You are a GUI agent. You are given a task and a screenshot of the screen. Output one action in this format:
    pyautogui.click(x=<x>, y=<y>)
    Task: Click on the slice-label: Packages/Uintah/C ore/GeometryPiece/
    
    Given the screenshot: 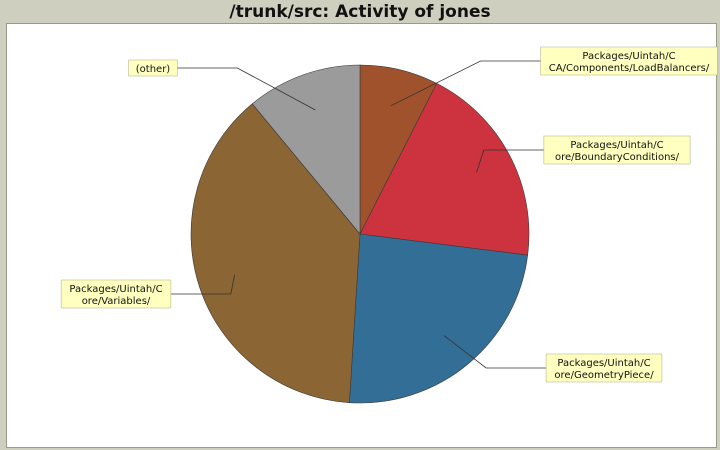 What is the action you would take?
    pyautogui.click(x=604, y=369)
    